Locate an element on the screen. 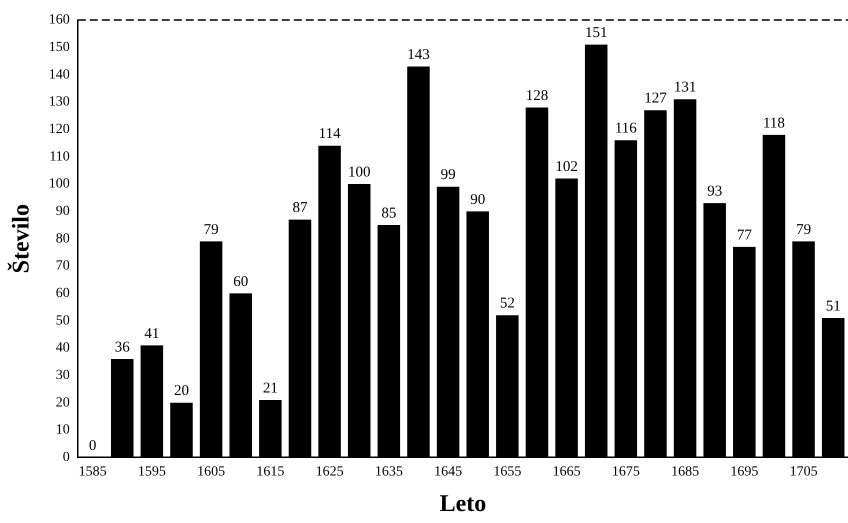 This screenshot has height=523, width=848. data-label: 114 is located at coordinates (330, 134).